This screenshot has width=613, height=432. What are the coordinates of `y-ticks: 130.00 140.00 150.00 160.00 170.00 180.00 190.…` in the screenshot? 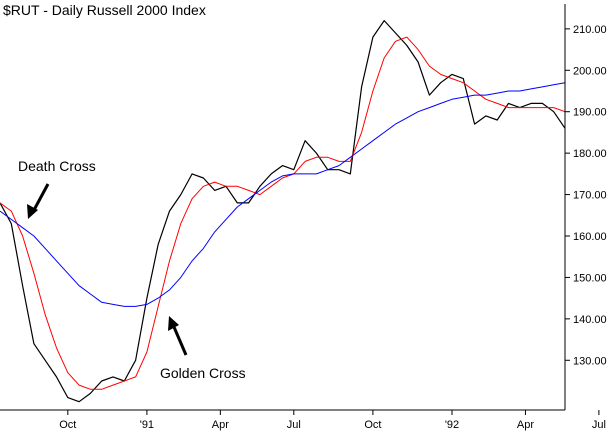 It's located at (586, 195).